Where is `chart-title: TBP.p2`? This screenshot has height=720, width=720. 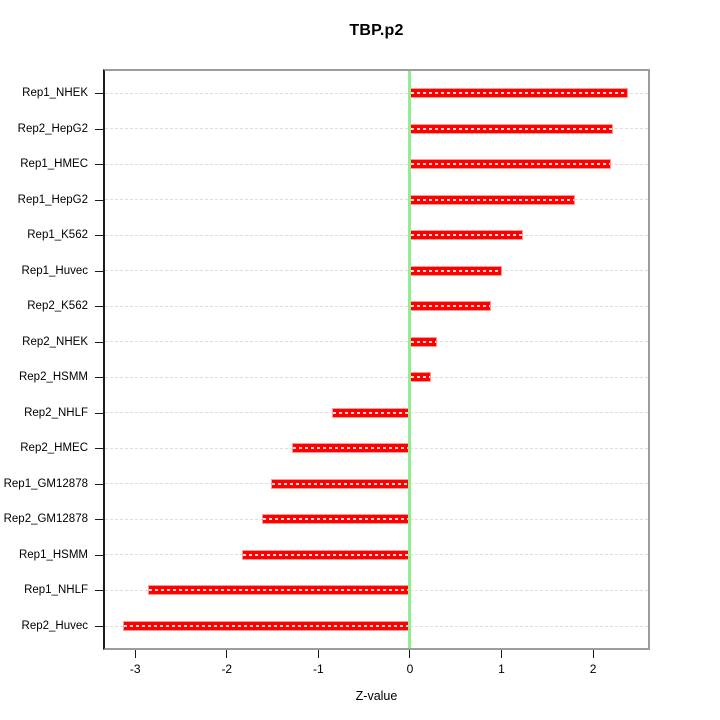
chart-title: TBP.p2 is located at coordinates (376, 30).